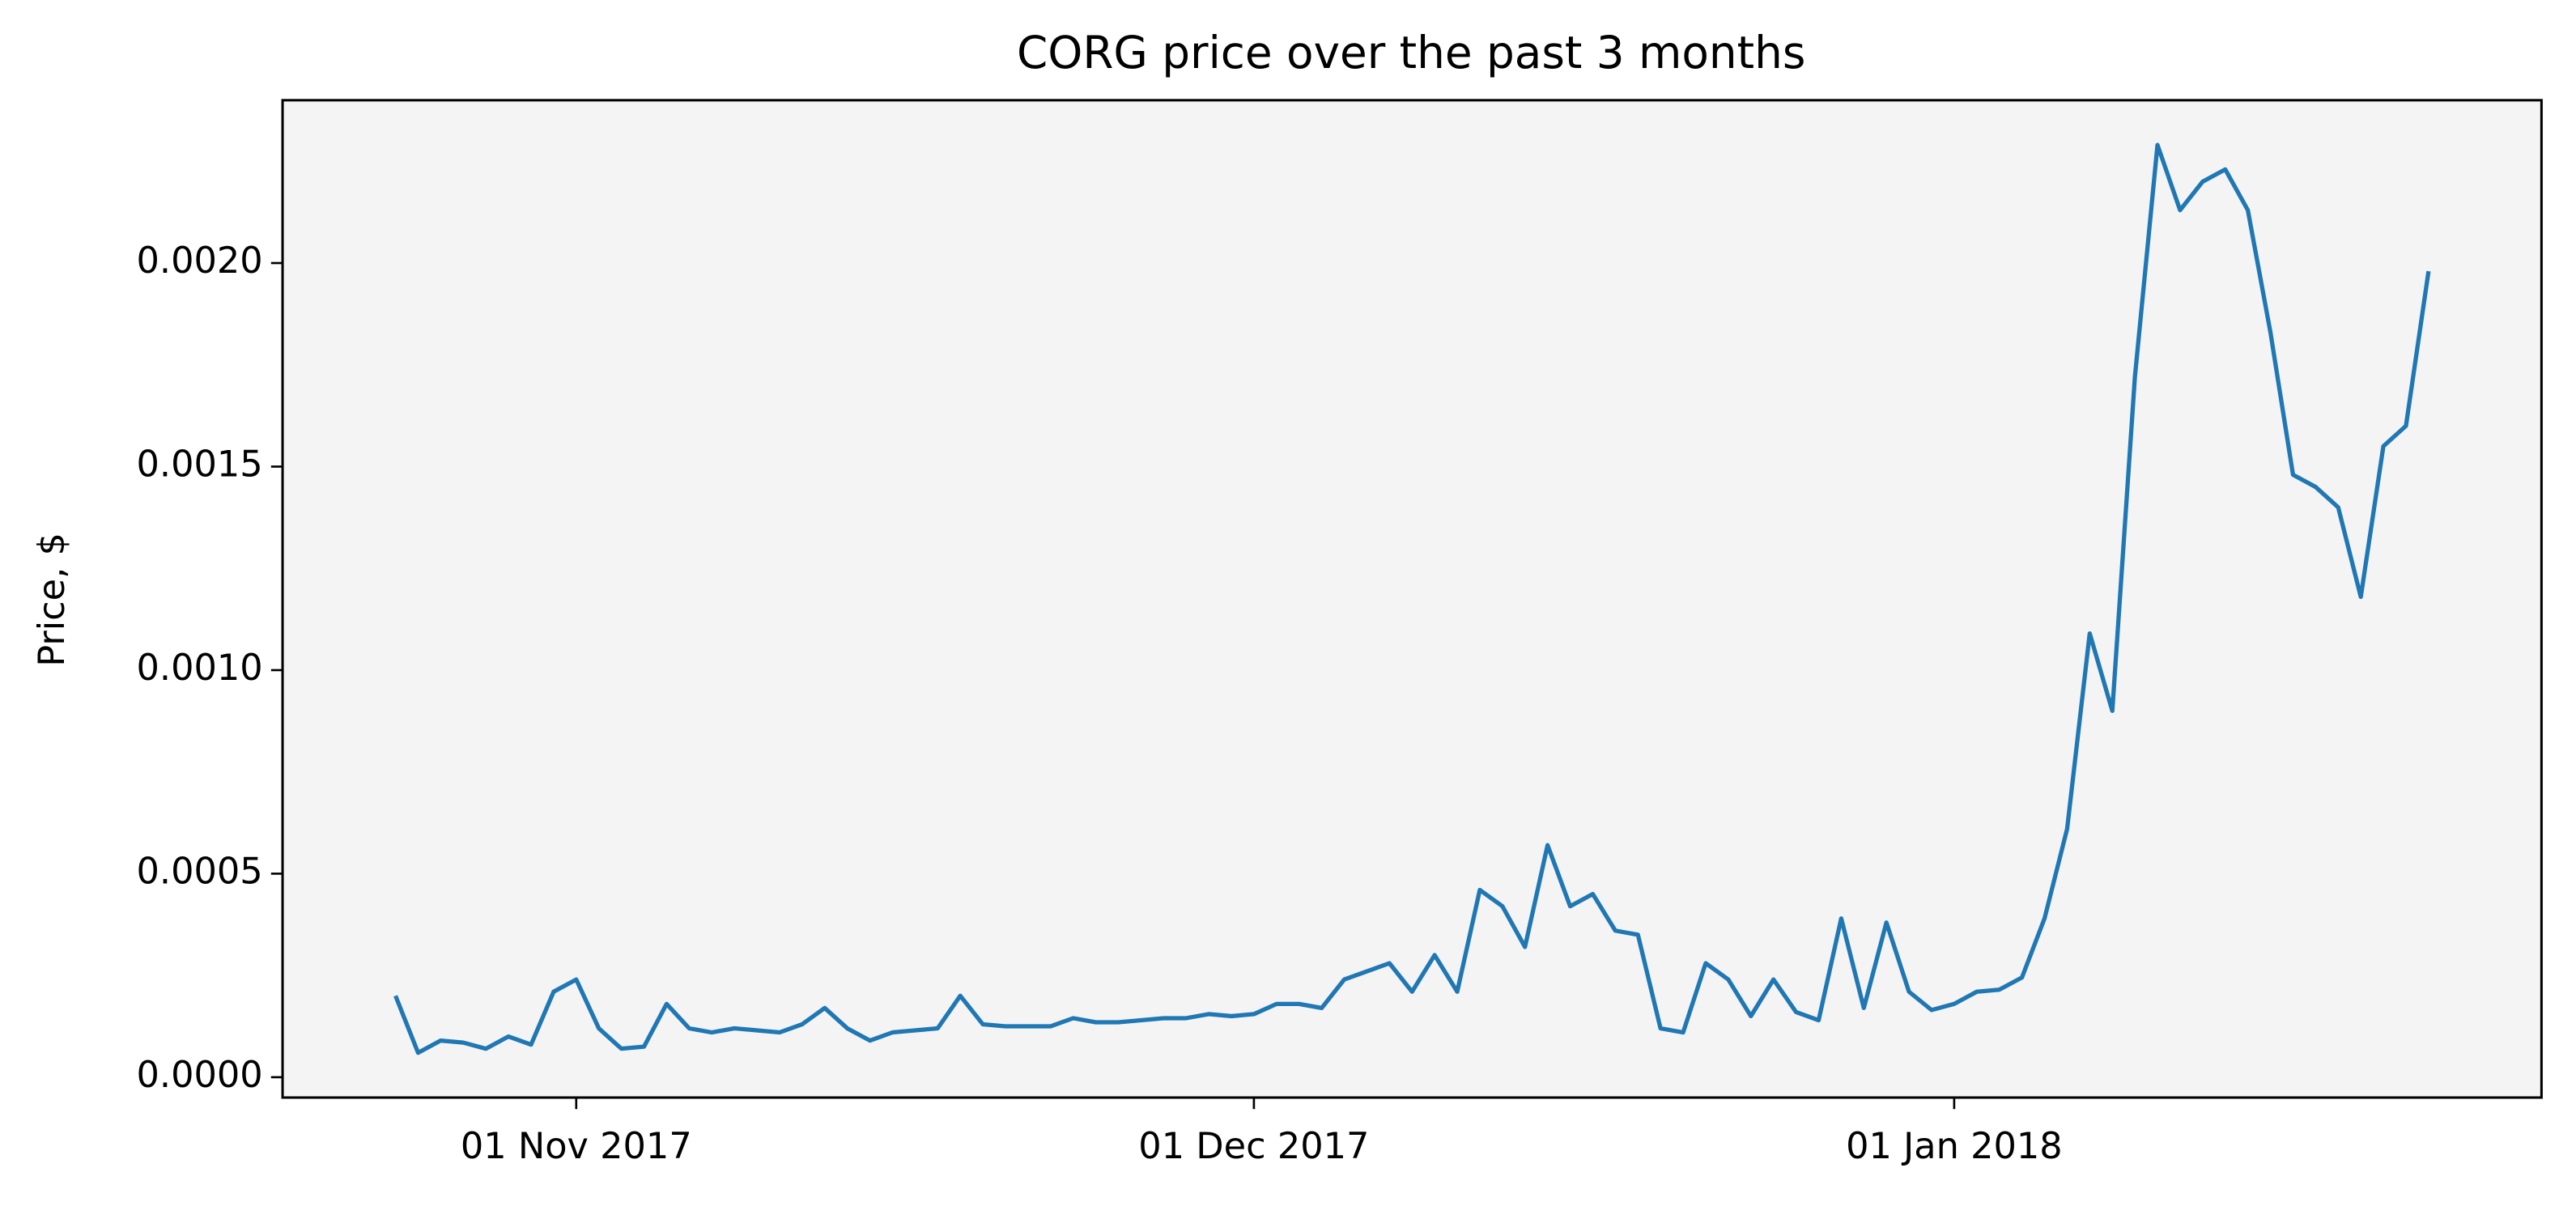 The height and width of the screenshot is (1206, 2576). What do you see at coordinates (200, 464) in the screenshot?
I see `y-tick-label: 0.0015` at bounding box center [200, 464].